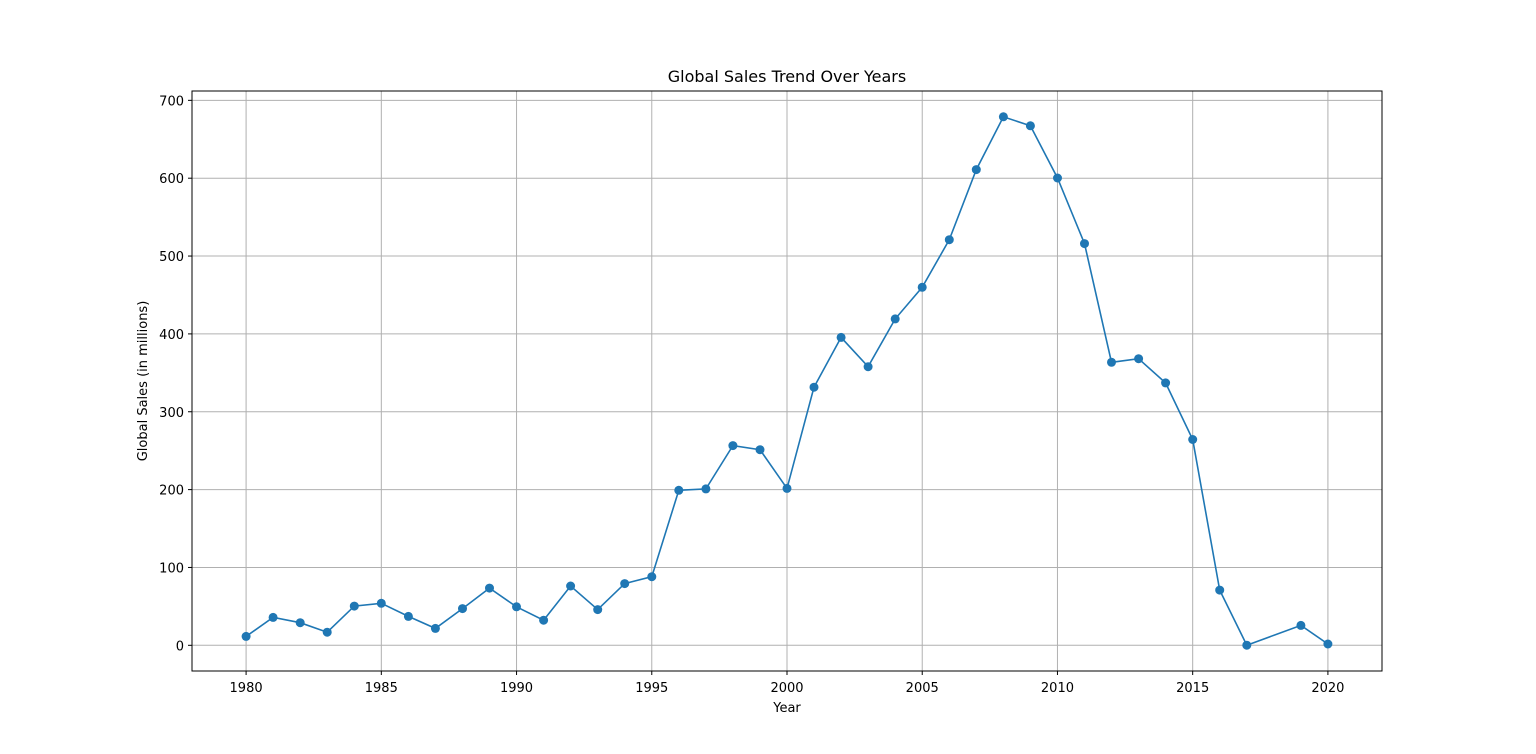 This screenshot has width=1536, height=754. What do you see at coordinates (1192, 688) in the screenshot?
I see `x-tick-label: 2015` at bounding box center [1192, 688].